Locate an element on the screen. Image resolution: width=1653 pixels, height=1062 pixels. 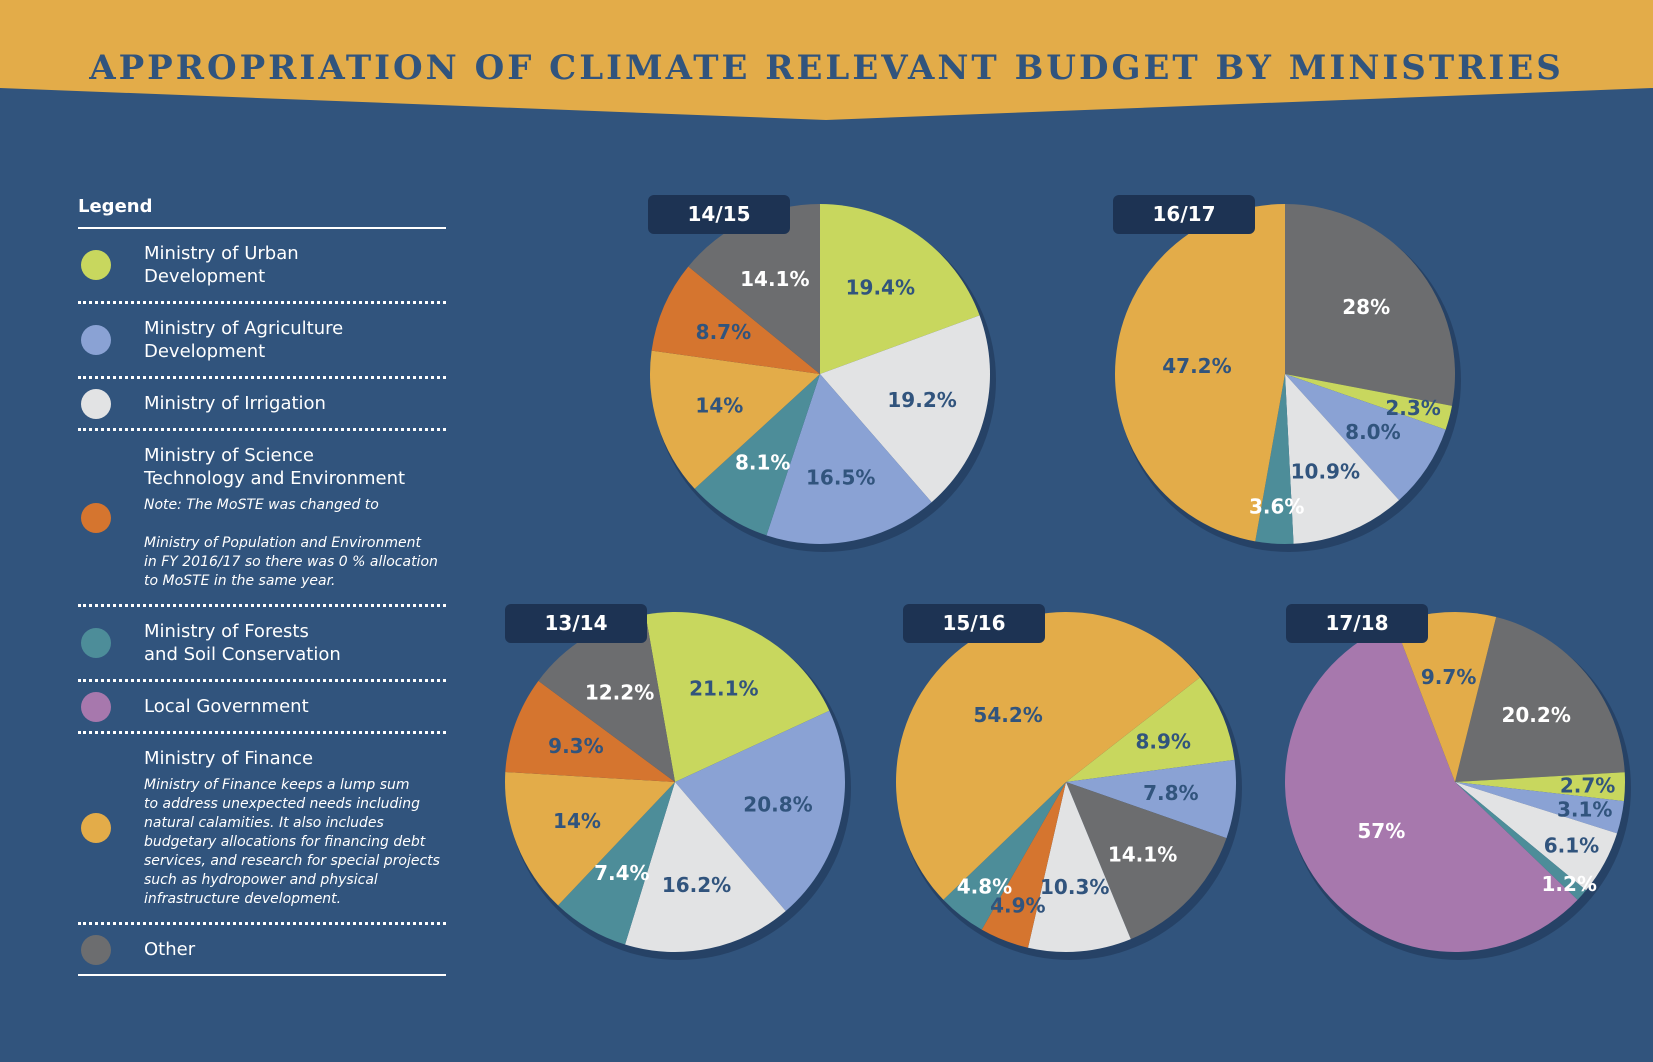
legend-swatch-agri is located at coordinates (96, 340).